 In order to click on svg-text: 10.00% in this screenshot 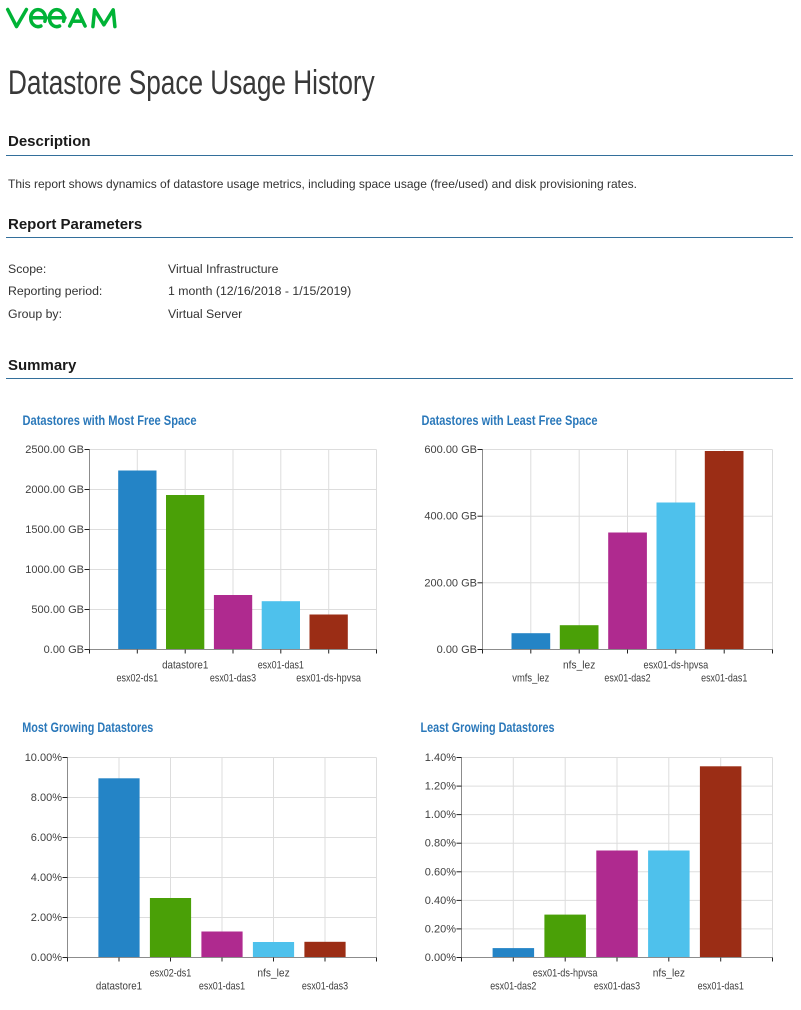, I will do `click(44, 758)`.